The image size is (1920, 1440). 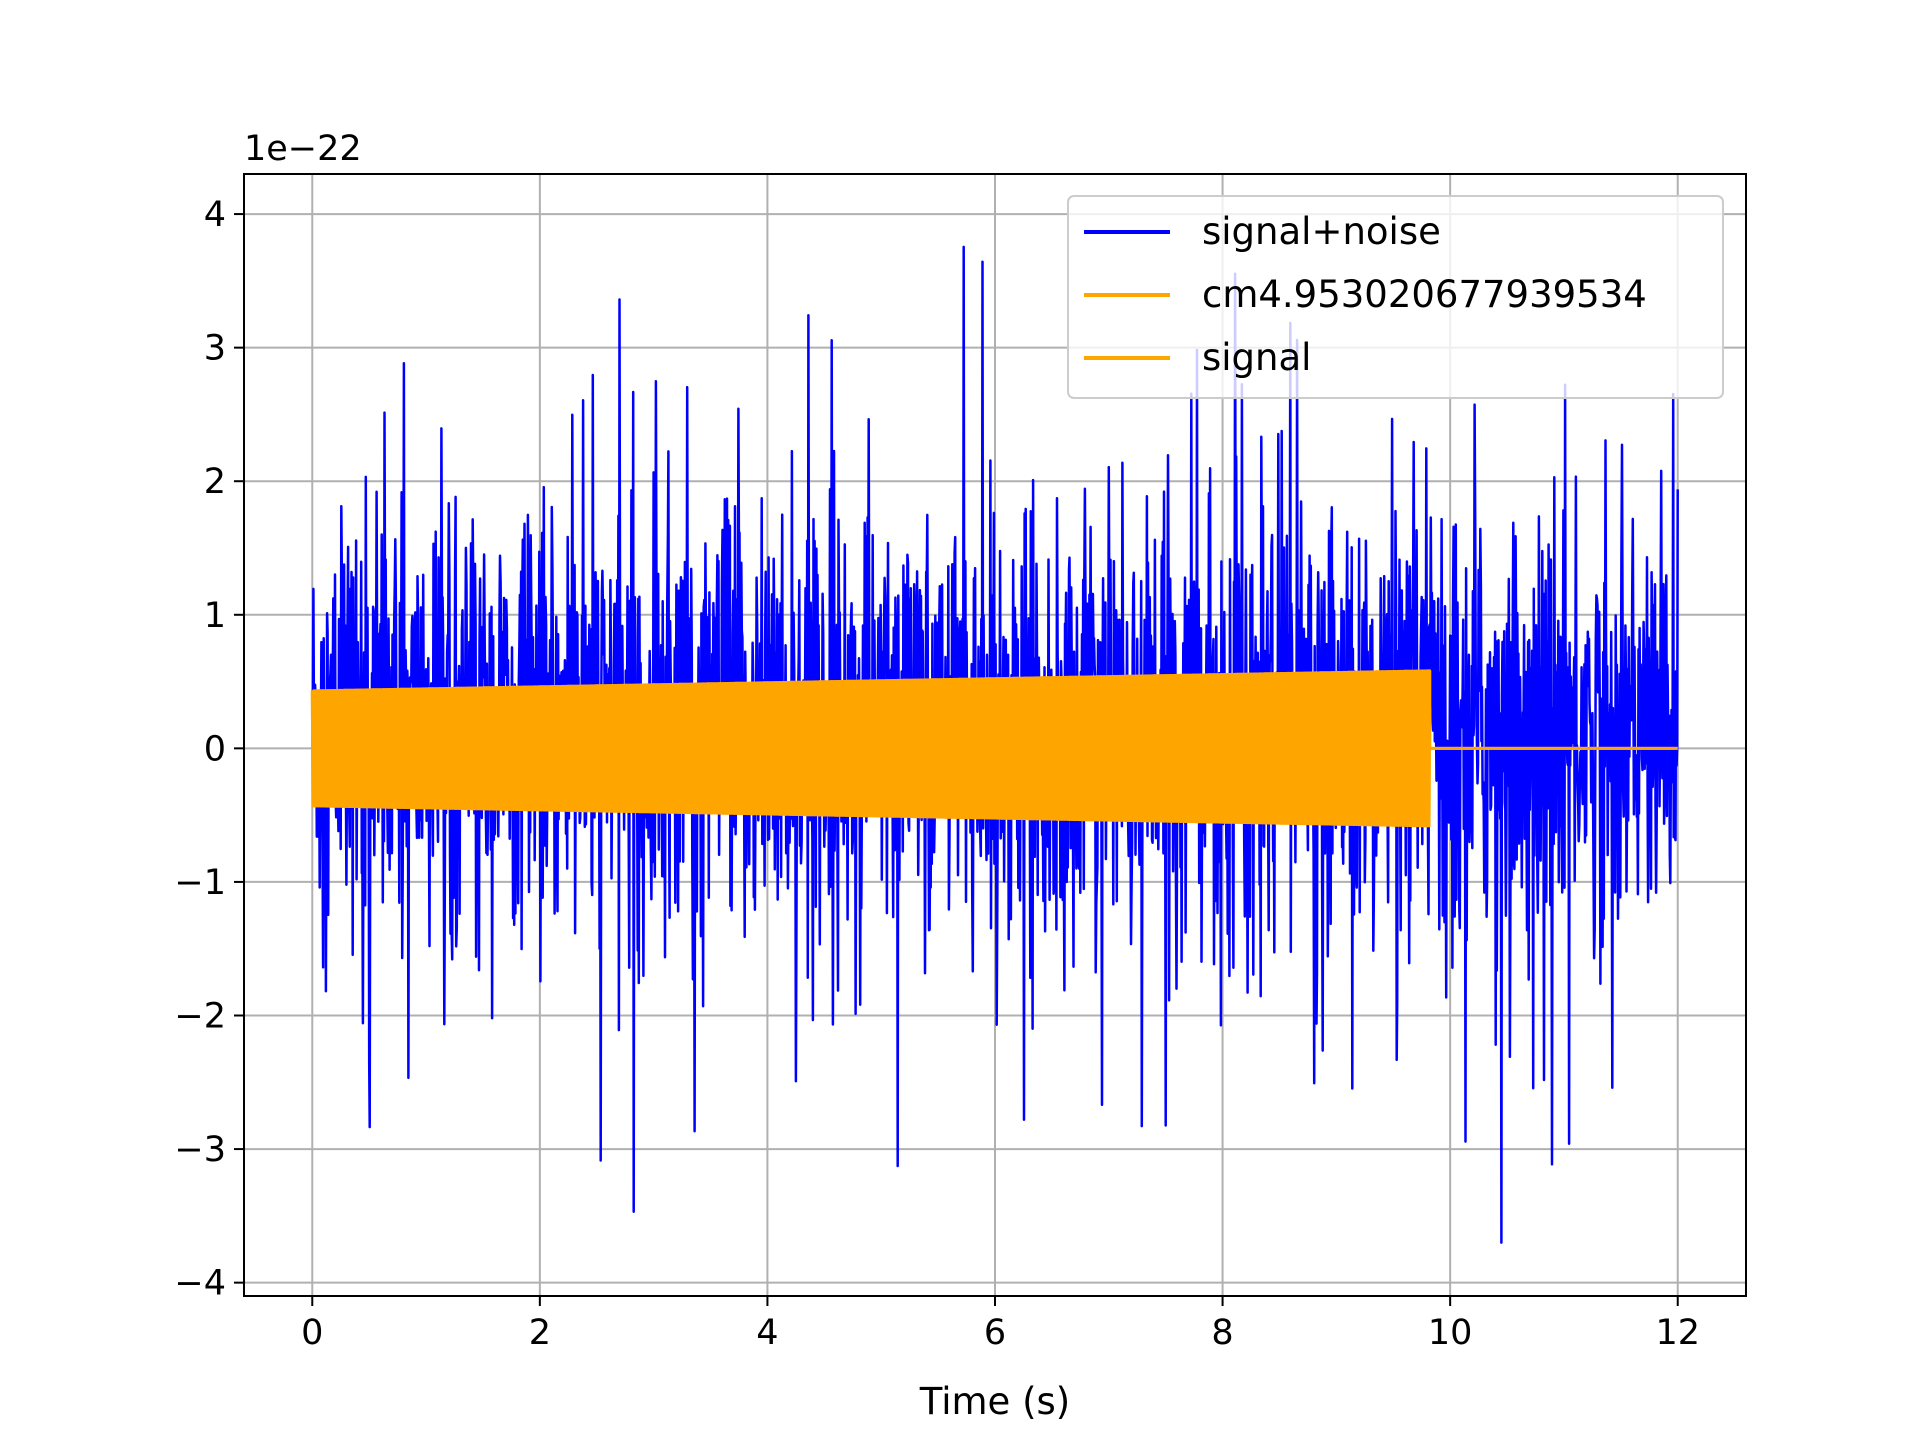 I want to click on legend-label-signal-noise: signal+noise, so click(x=1321, y=231).